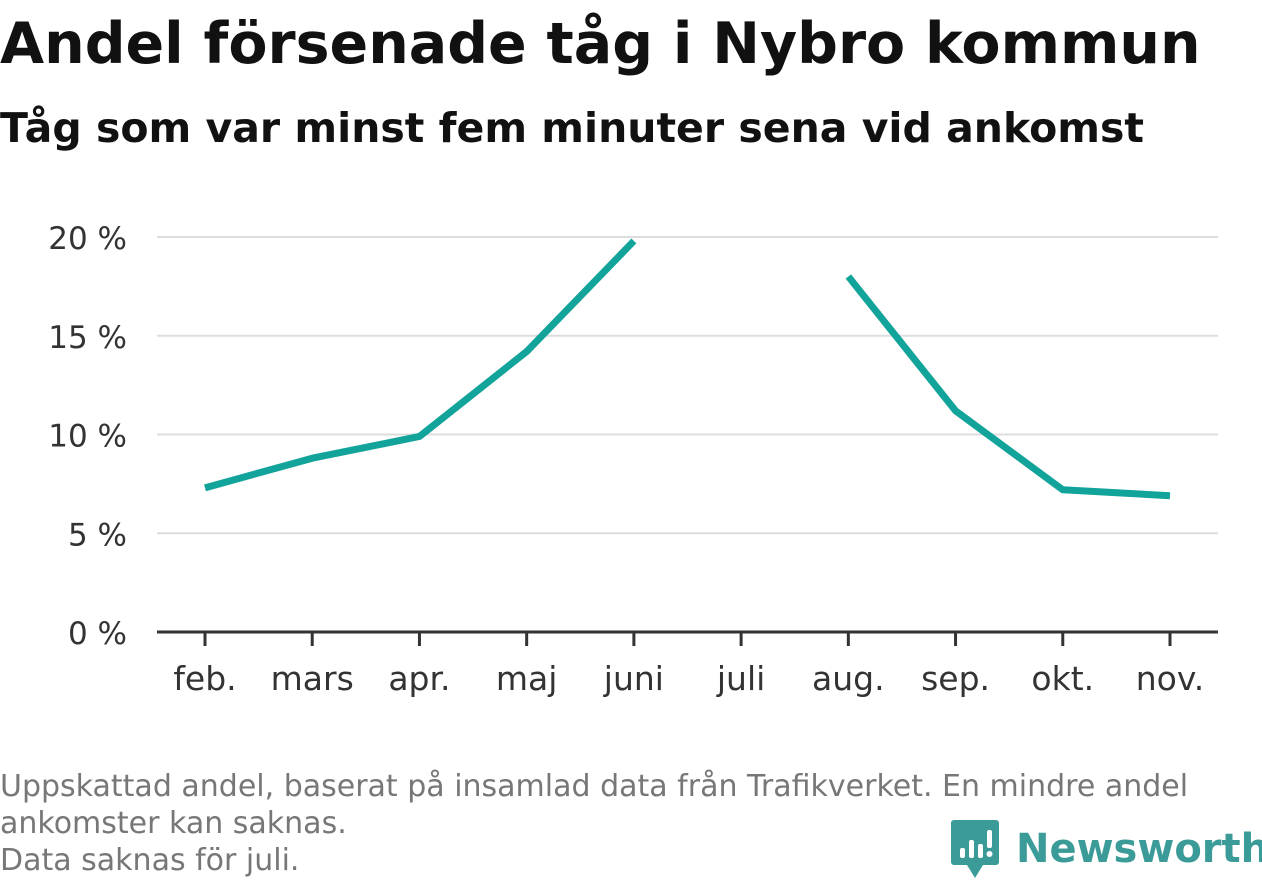  I want to click on y-tick-label: 20 %, so click(87, 239).